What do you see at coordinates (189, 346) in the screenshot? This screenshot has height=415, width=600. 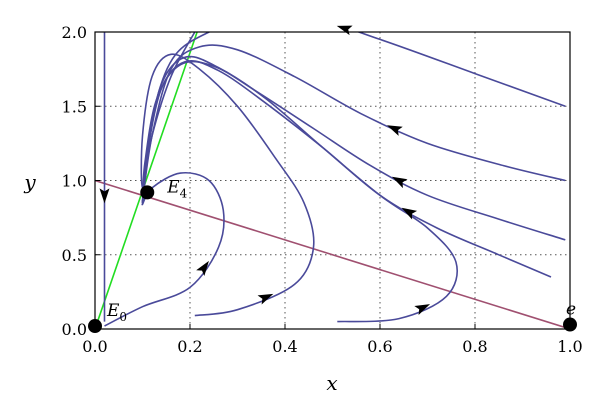 I see `x-tick-label: 0.2` at bounding box center [189, 346].